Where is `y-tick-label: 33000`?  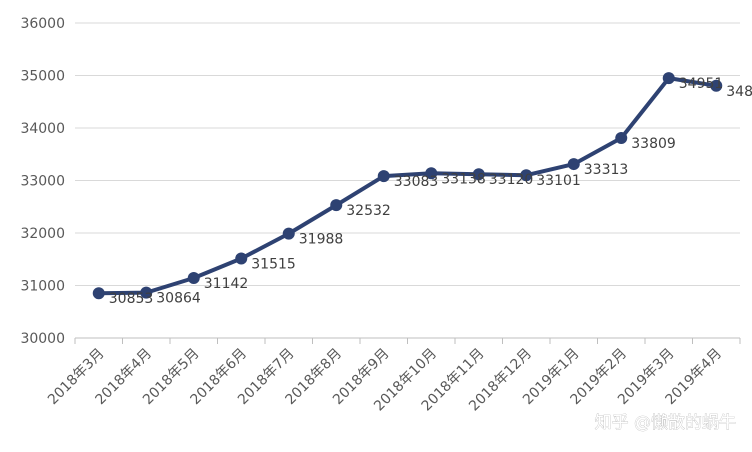
y-tick-label: 33000 is located at coordinates (42, 182).